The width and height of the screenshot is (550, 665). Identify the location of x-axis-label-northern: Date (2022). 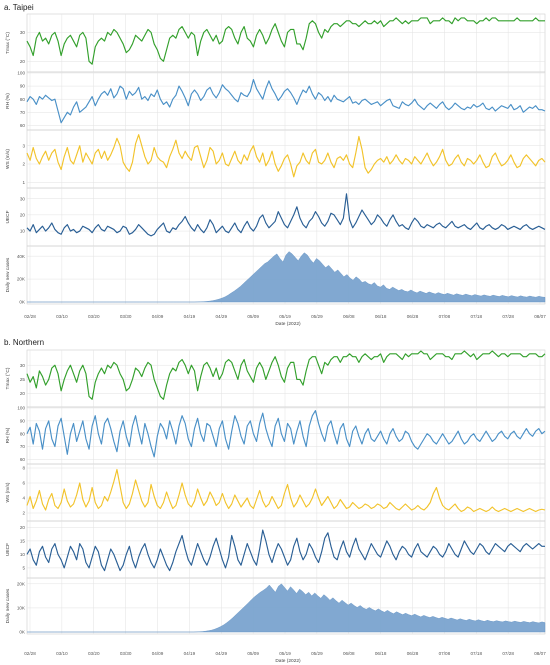
(288, 661).